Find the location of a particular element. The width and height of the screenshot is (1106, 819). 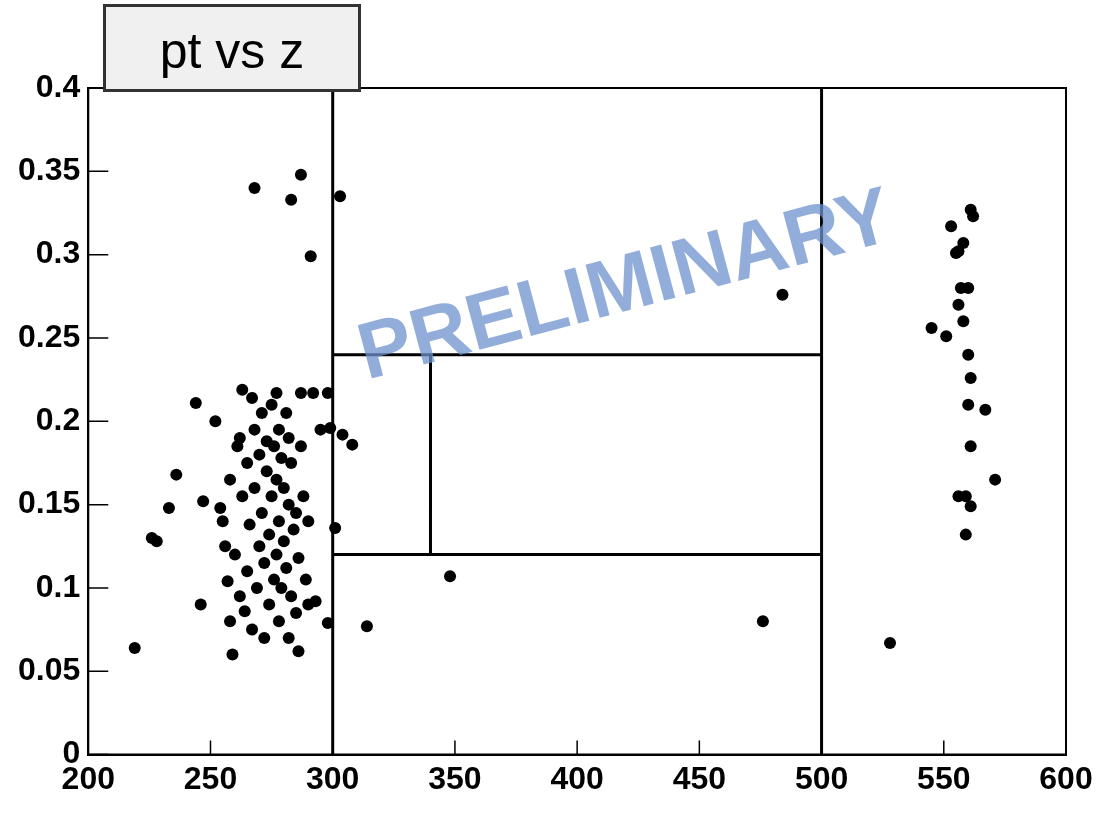

chart-title: pt vs z is located at coordinates (232, 48).